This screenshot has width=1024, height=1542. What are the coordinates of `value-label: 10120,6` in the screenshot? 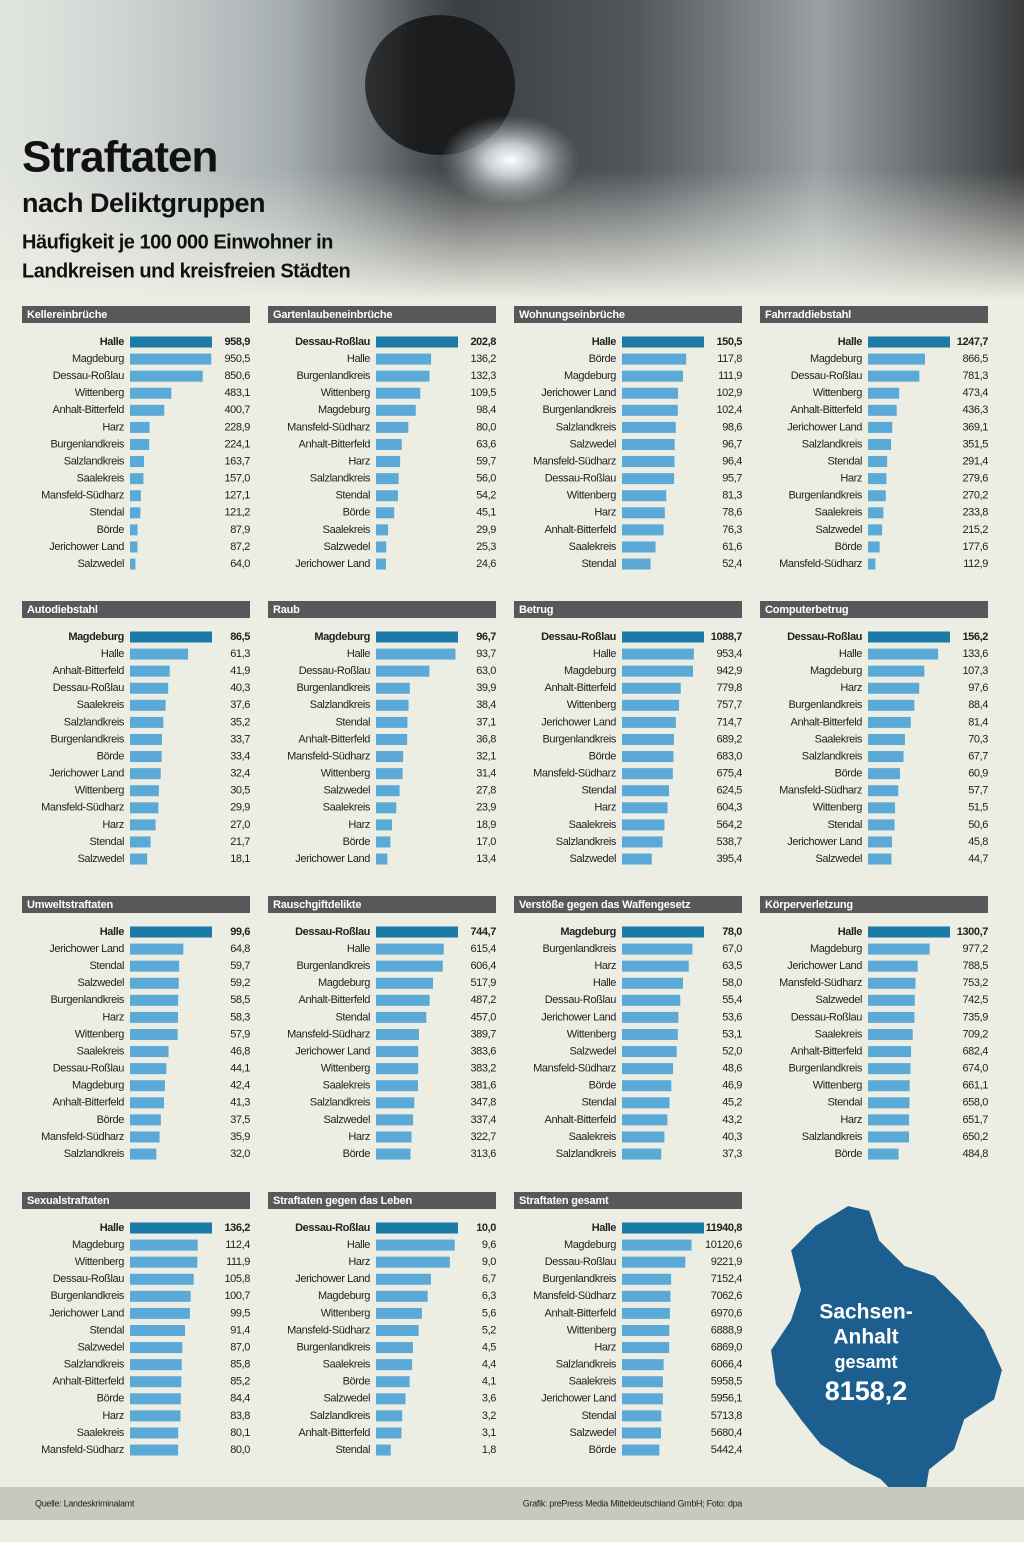 It's located at (723, 1245).